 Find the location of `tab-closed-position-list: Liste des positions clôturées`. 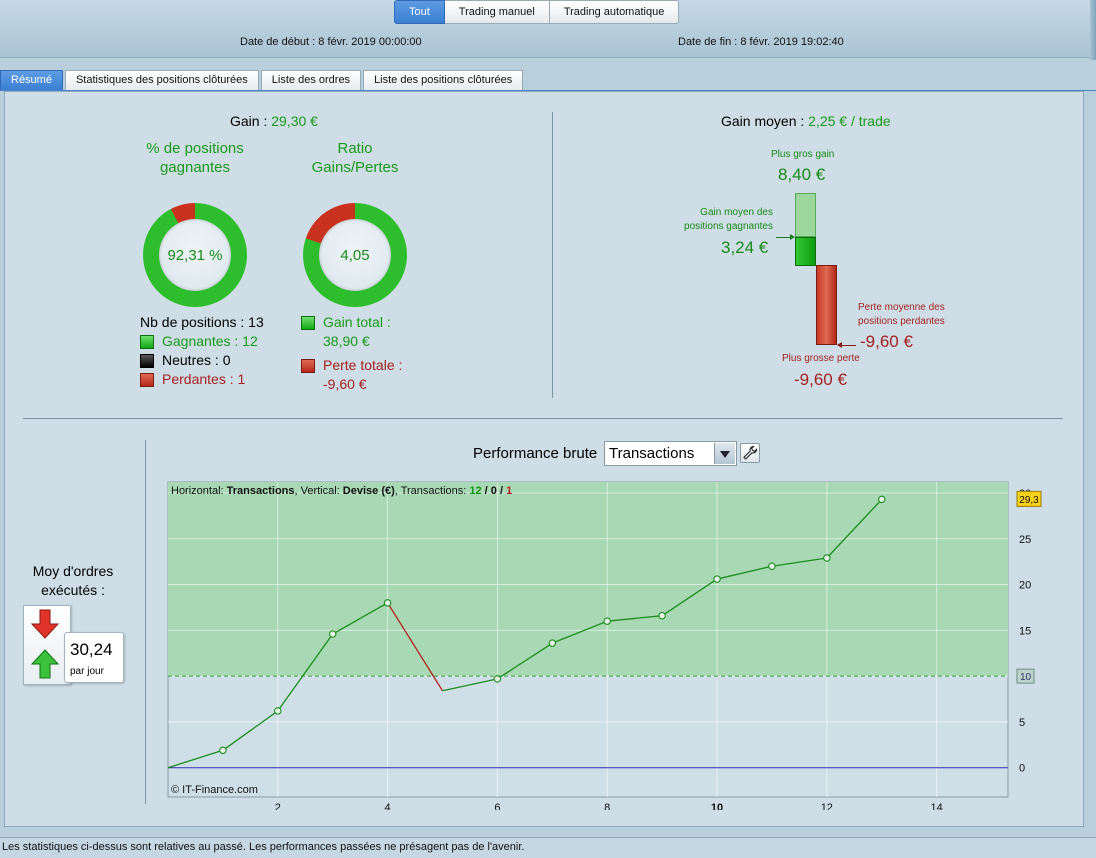

tab-closed-position-list: Liste des positions clôturées is located at coordinates (443, 80).